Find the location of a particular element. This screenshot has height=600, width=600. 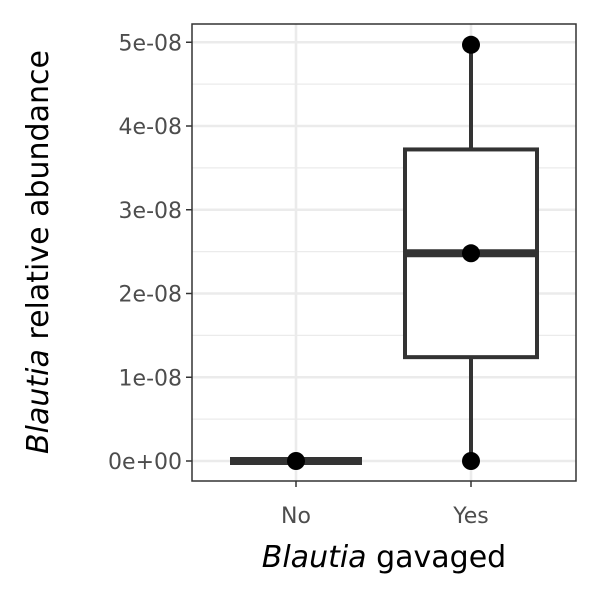

y-axis-title: Blautia relative abundance is located at coordinates (38, 252).